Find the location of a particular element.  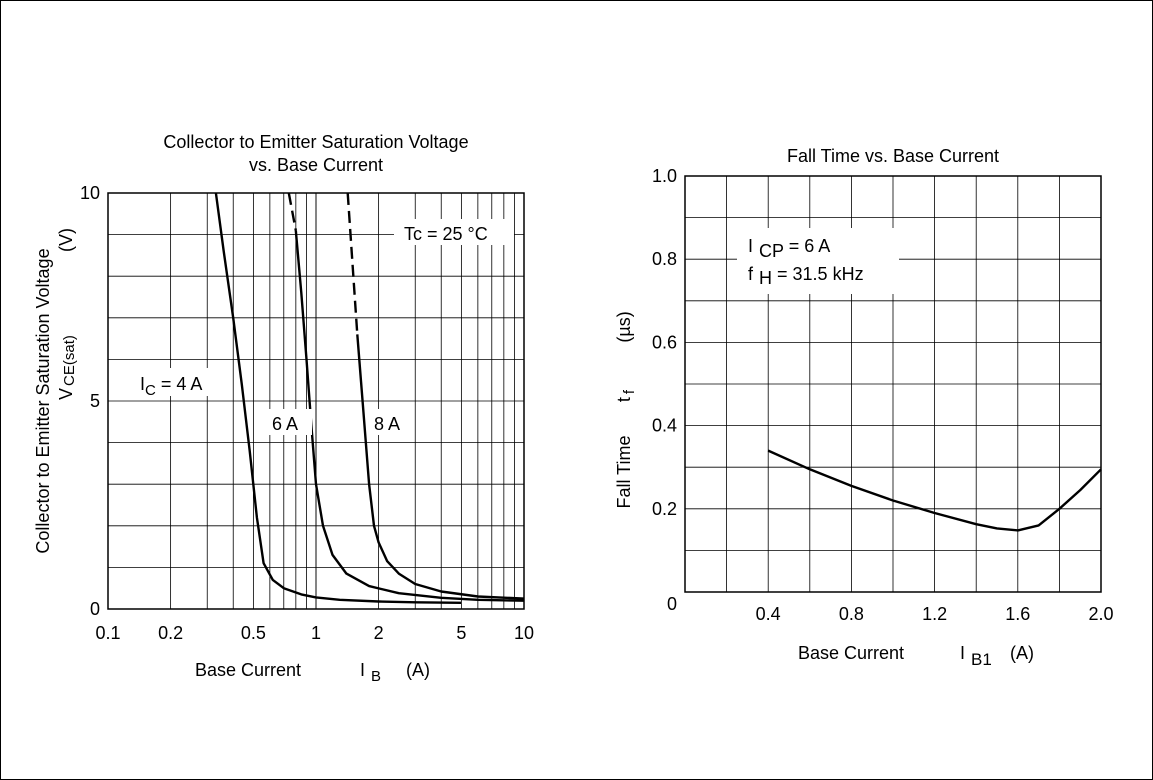

chart1-y-tick-label: 0 is located at coordinates (95, 609).